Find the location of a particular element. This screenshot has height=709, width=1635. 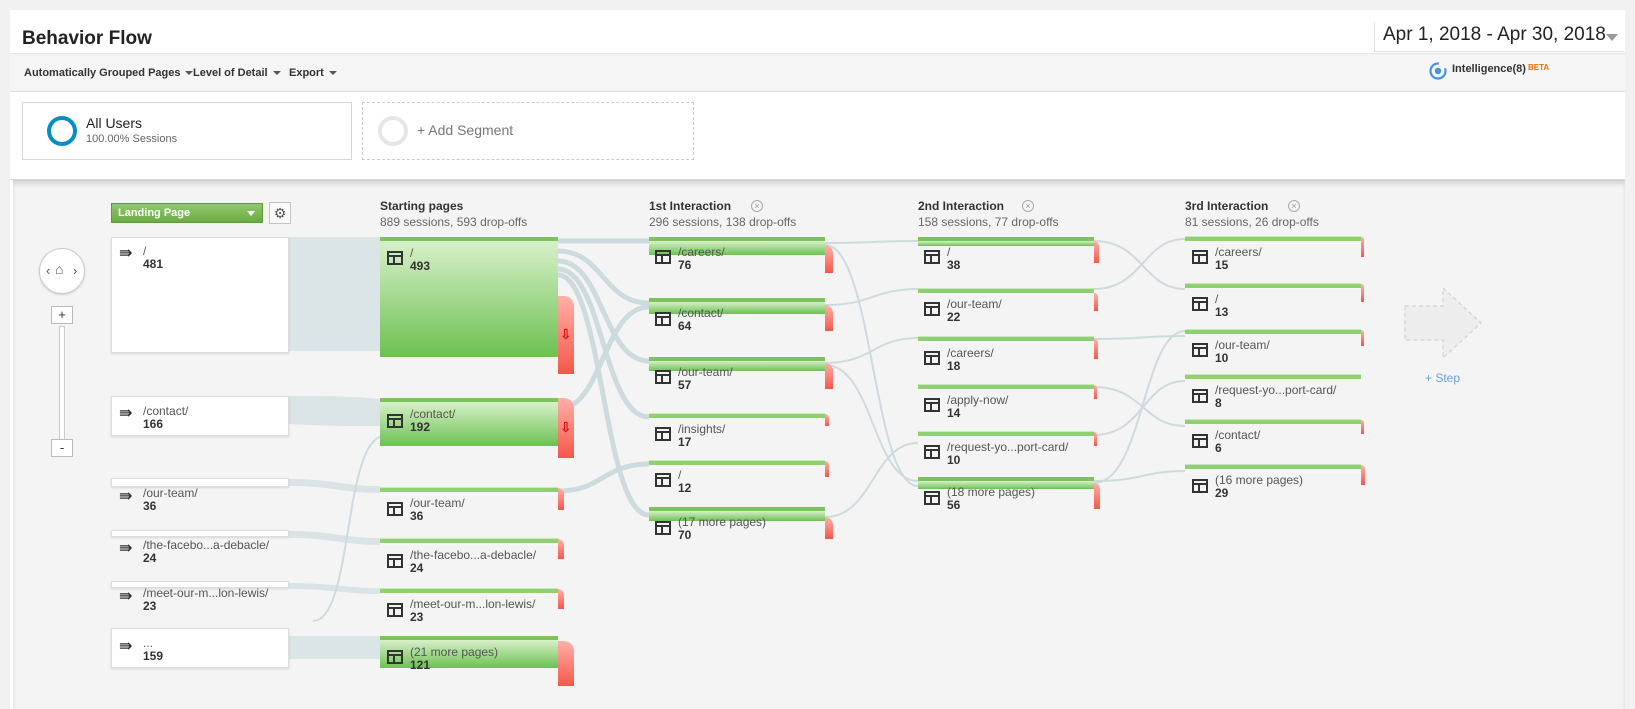

column-summary-third: 81 sessions, 26 drop-offs is located at coordinates (1252, 222).